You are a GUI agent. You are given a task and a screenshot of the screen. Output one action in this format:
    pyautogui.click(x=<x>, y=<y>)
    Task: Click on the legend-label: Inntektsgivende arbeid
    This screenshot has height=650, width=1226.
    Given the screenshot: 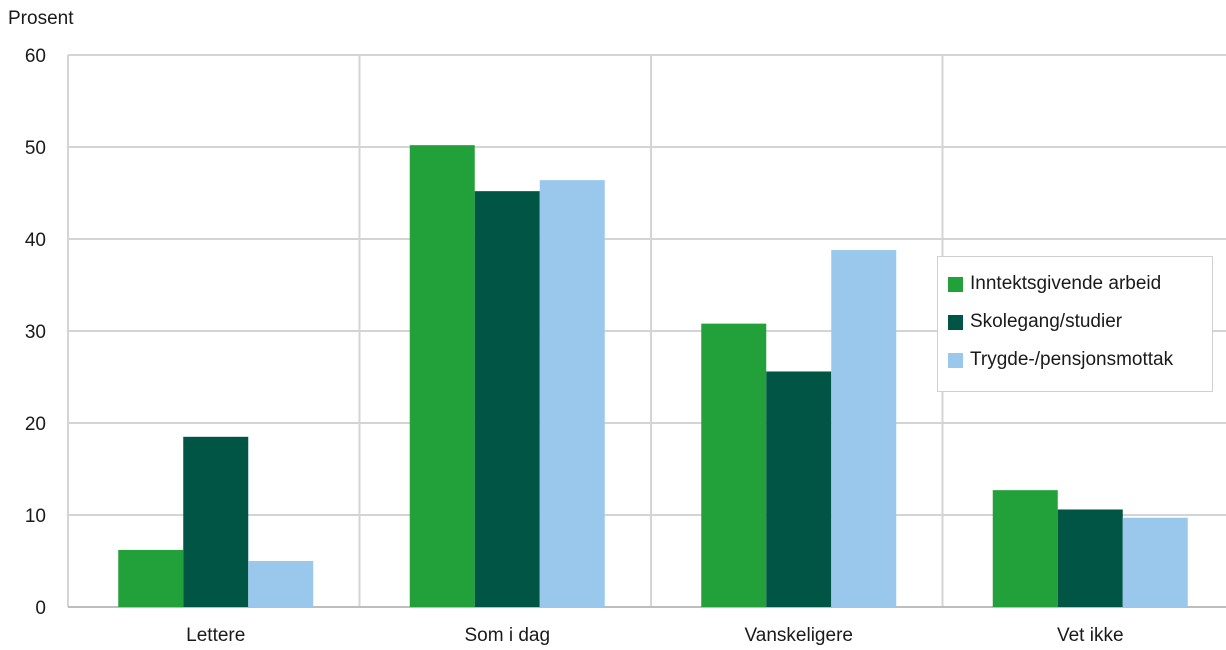 What is the action you would take?
    pyautogui.click(x=1066, y=283)
    